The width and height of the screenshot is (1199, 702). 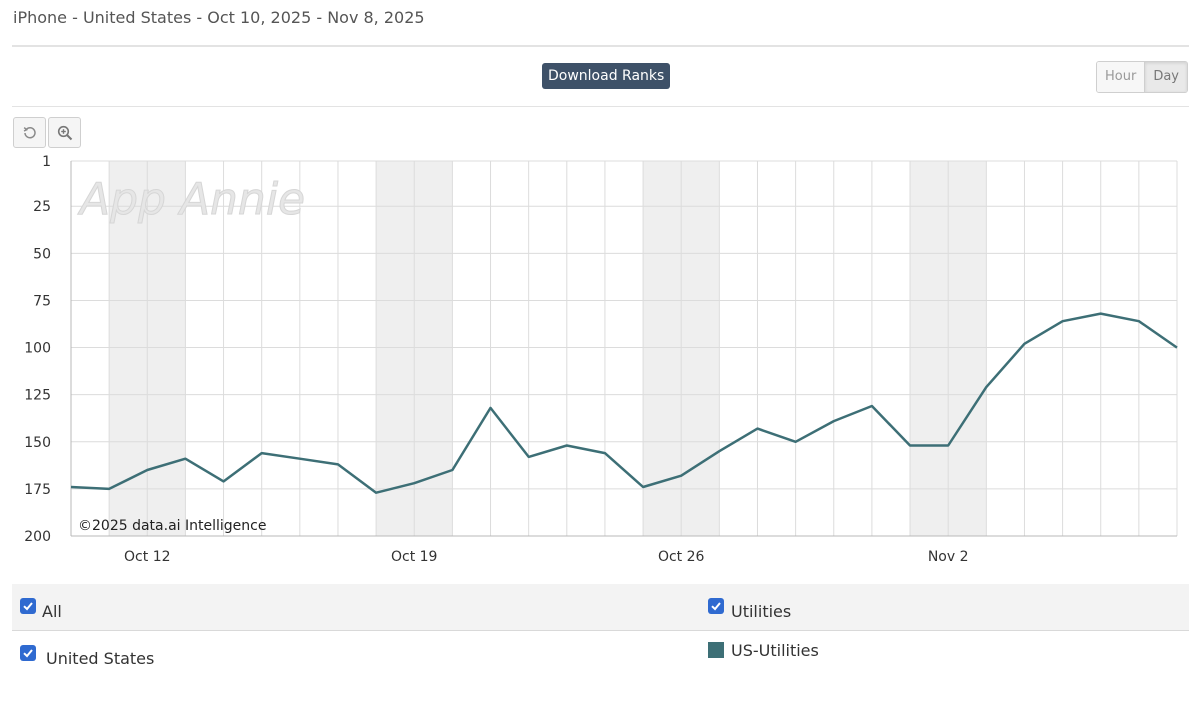 I want to click on y-tick-label: 75, so click(x=42, y=301).